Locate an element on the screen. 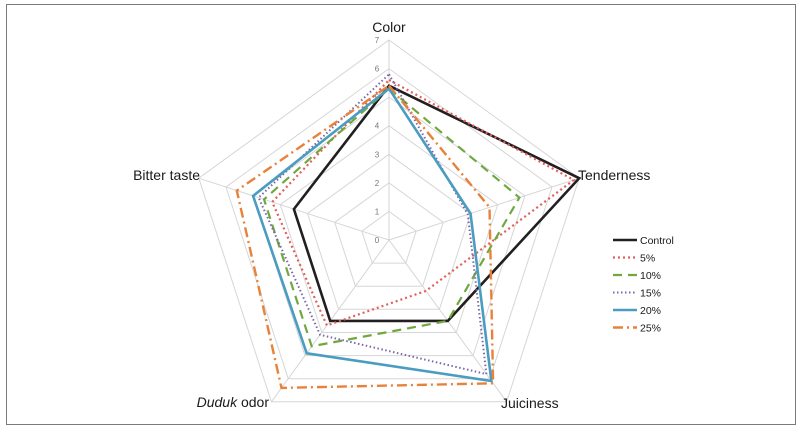  tick-label: 2 is located at coordinates (377, 183).